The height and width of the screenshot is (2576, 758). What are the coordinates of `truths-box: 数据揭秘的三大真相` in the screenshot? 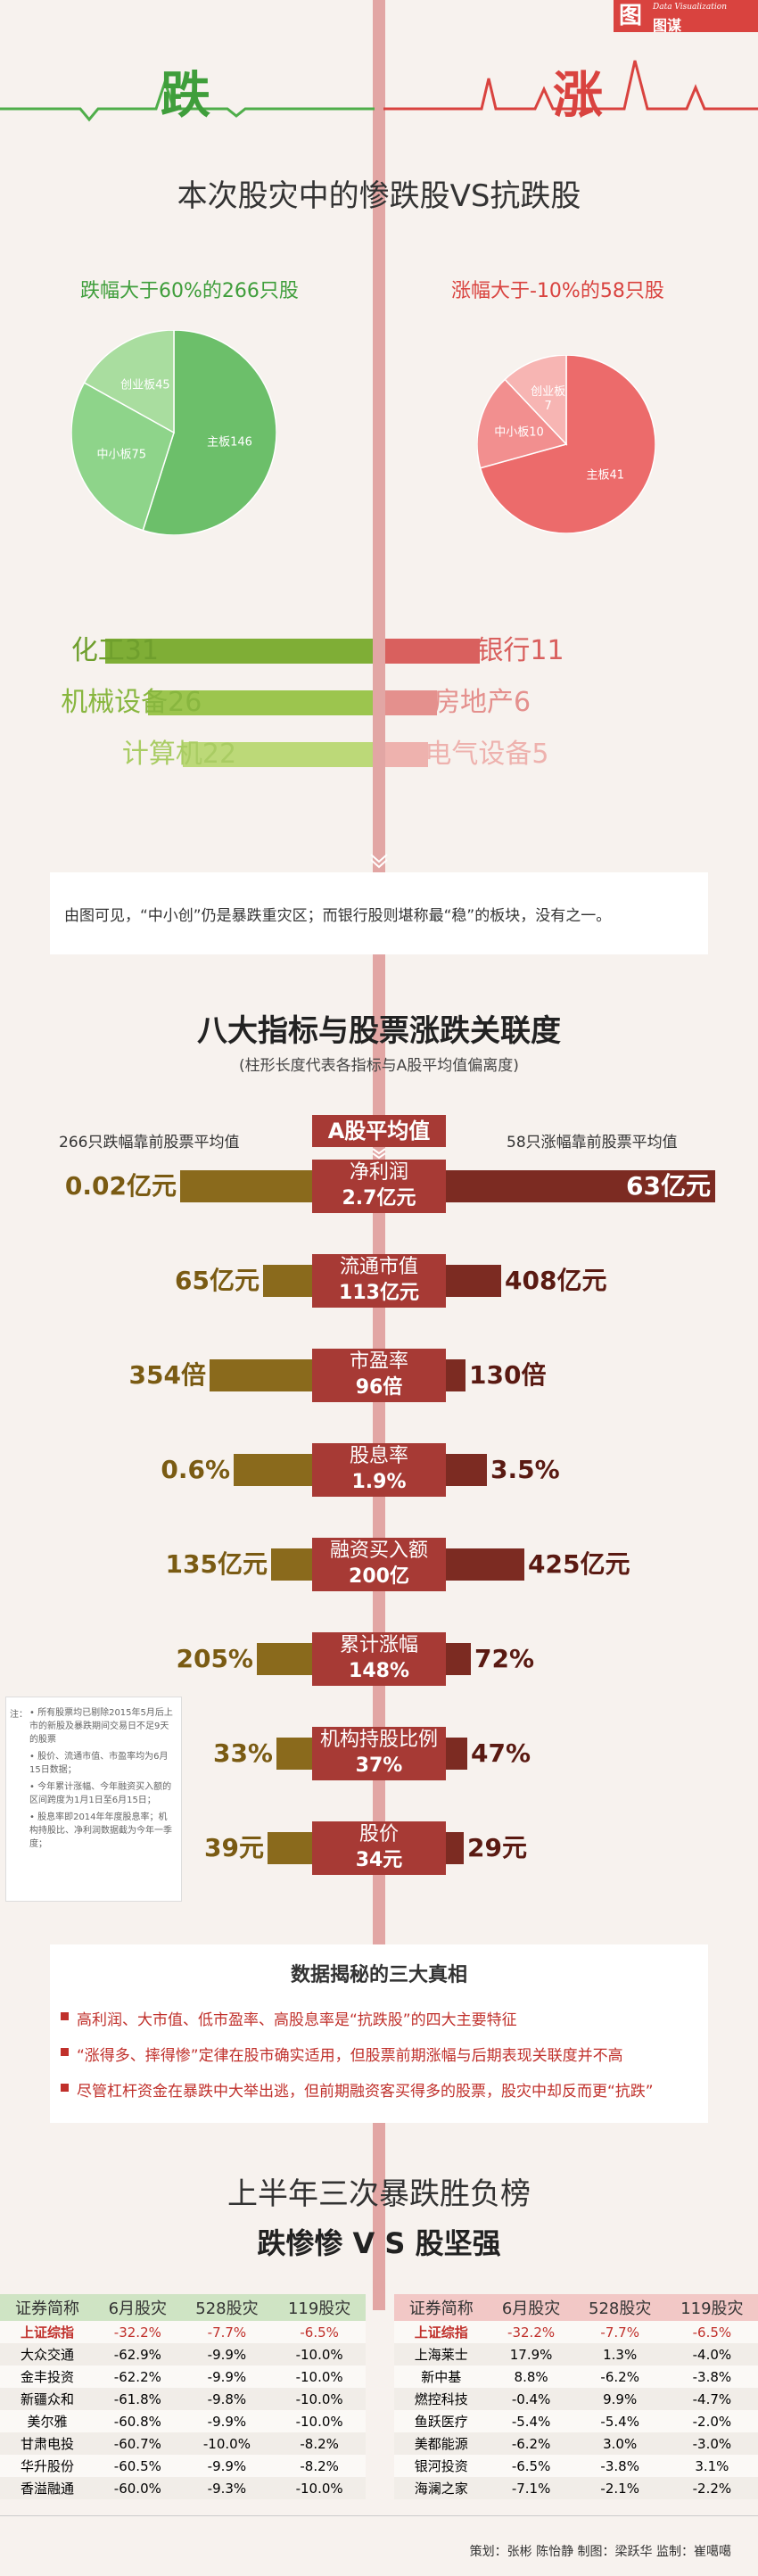 It's located at (379, 2033).